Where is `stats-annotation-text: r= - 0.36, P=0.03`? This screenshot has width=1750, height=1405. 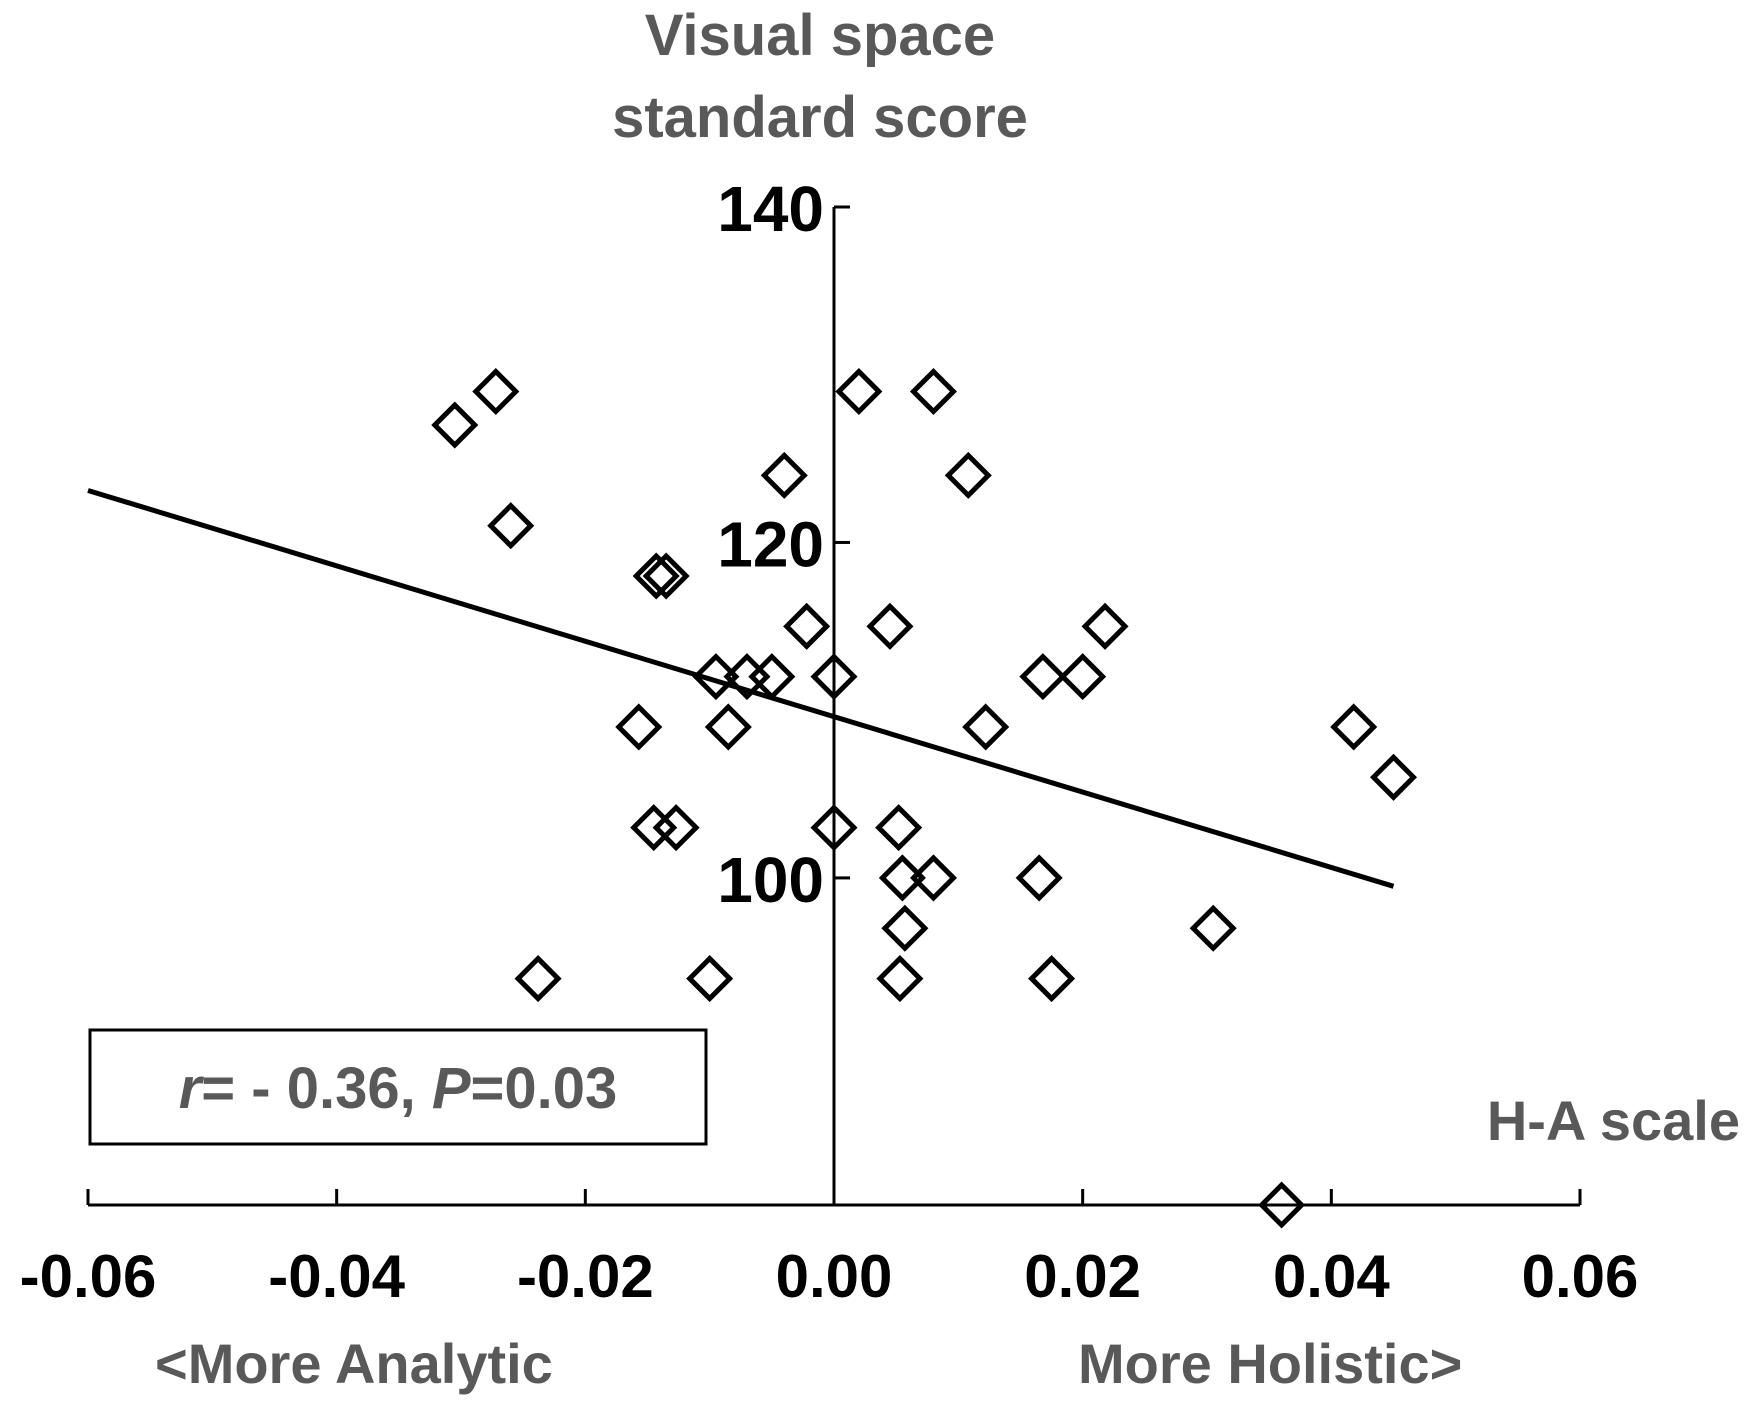 stats-annotation-text: r= - 0.36, P=0.03 is located at coordinates (398, 1088).